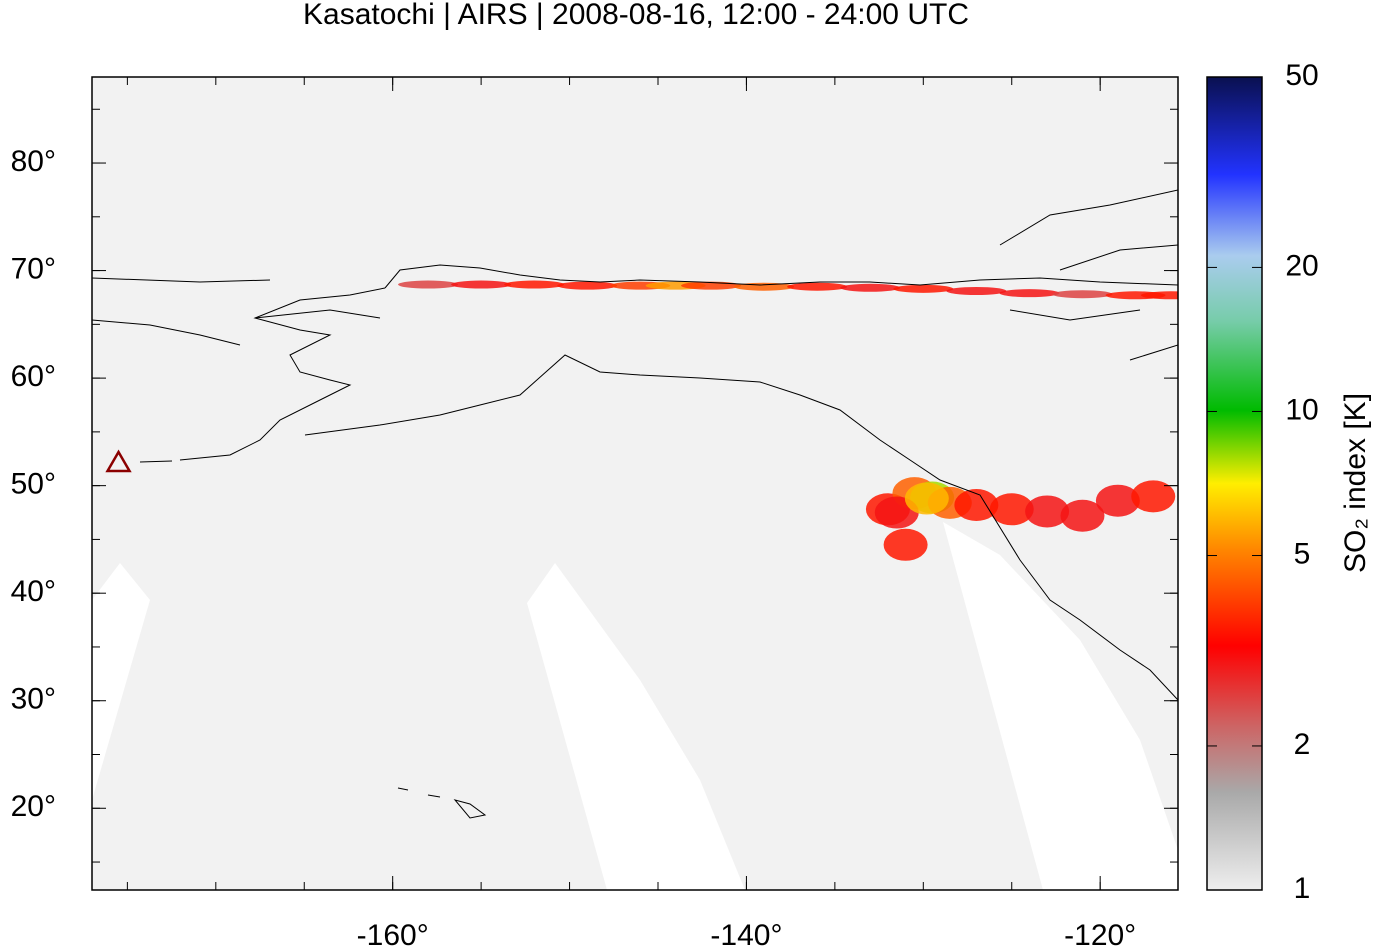 Image resolution: width=1377 pixels, height=950 pixels. I want to click on colorbar-tick-label: 20, so click(1301, 265).